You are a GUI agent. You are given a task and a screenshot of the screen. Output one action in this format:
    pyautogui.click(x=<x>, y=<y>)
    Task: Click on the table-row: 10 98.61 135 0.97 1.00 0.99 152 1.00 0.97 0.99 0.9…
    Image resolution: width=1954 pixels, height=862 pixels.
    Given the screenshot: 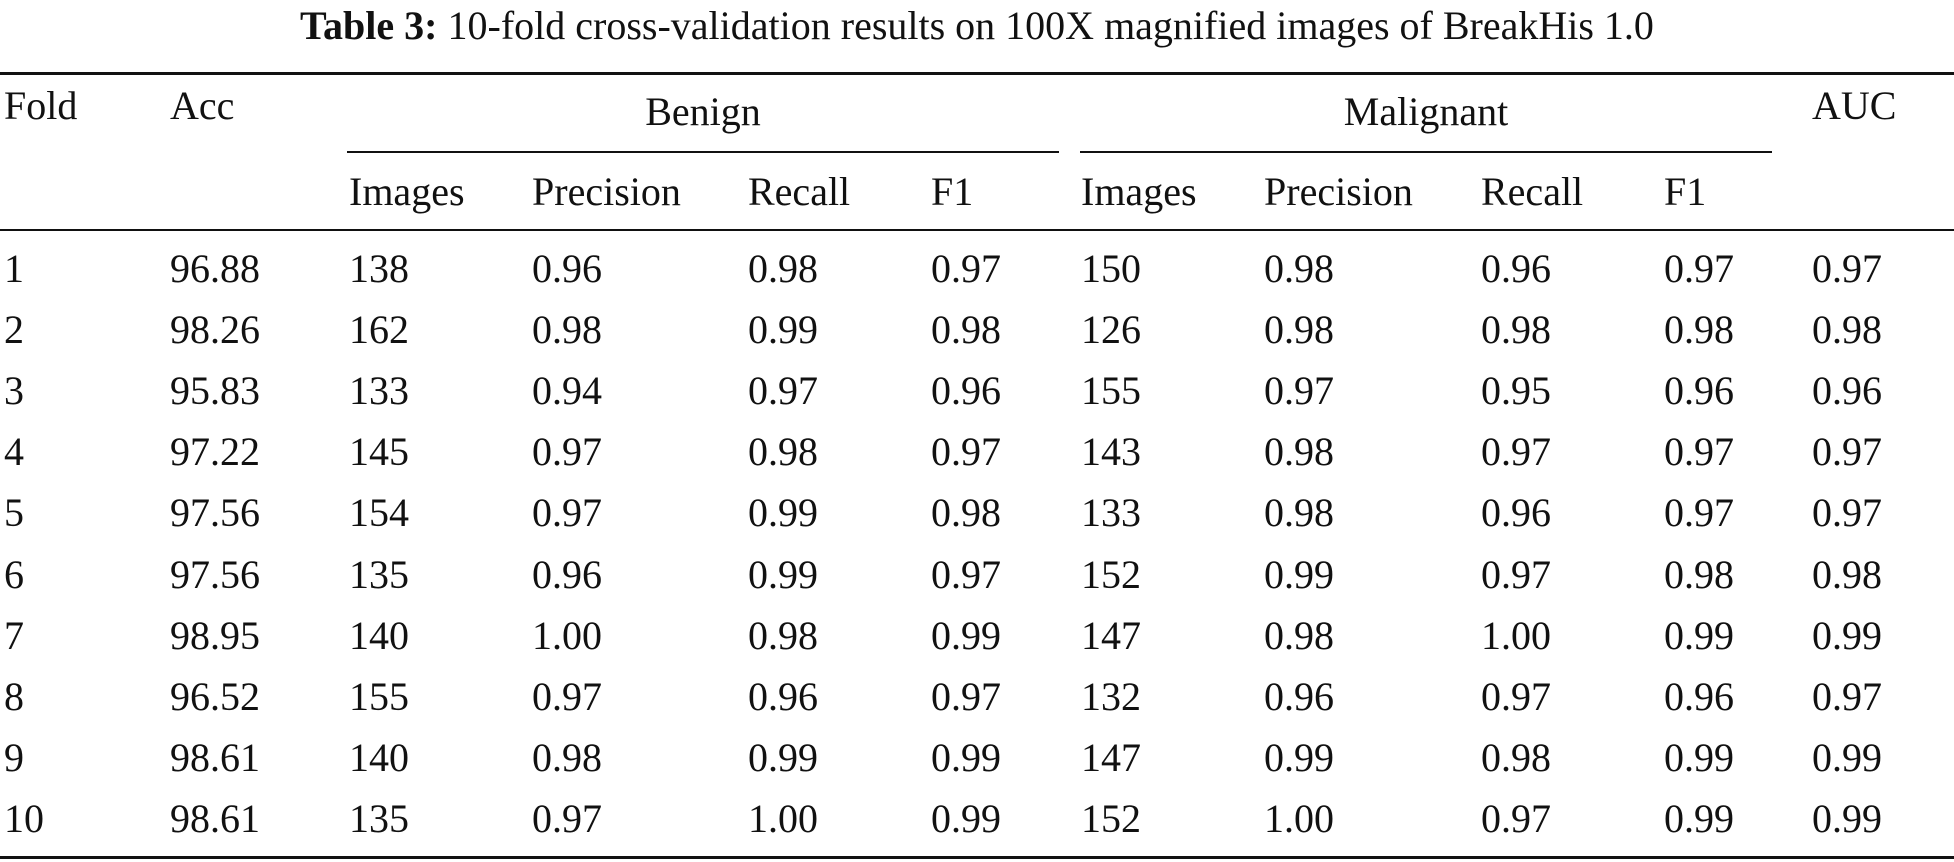 What is the action you would take?
    pyautogui.click(x=977, y=825)
    